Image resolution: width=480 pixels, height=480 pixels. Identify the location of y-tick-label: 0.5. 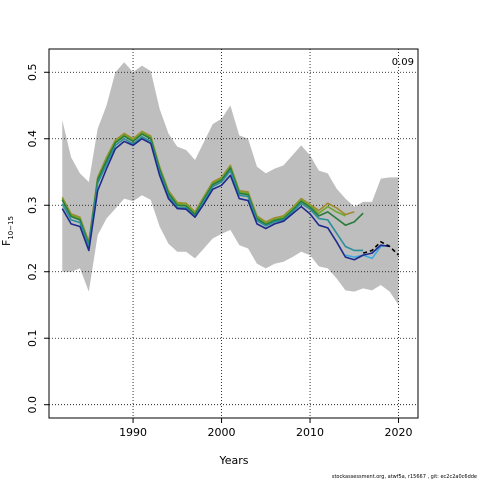
(32, 73).